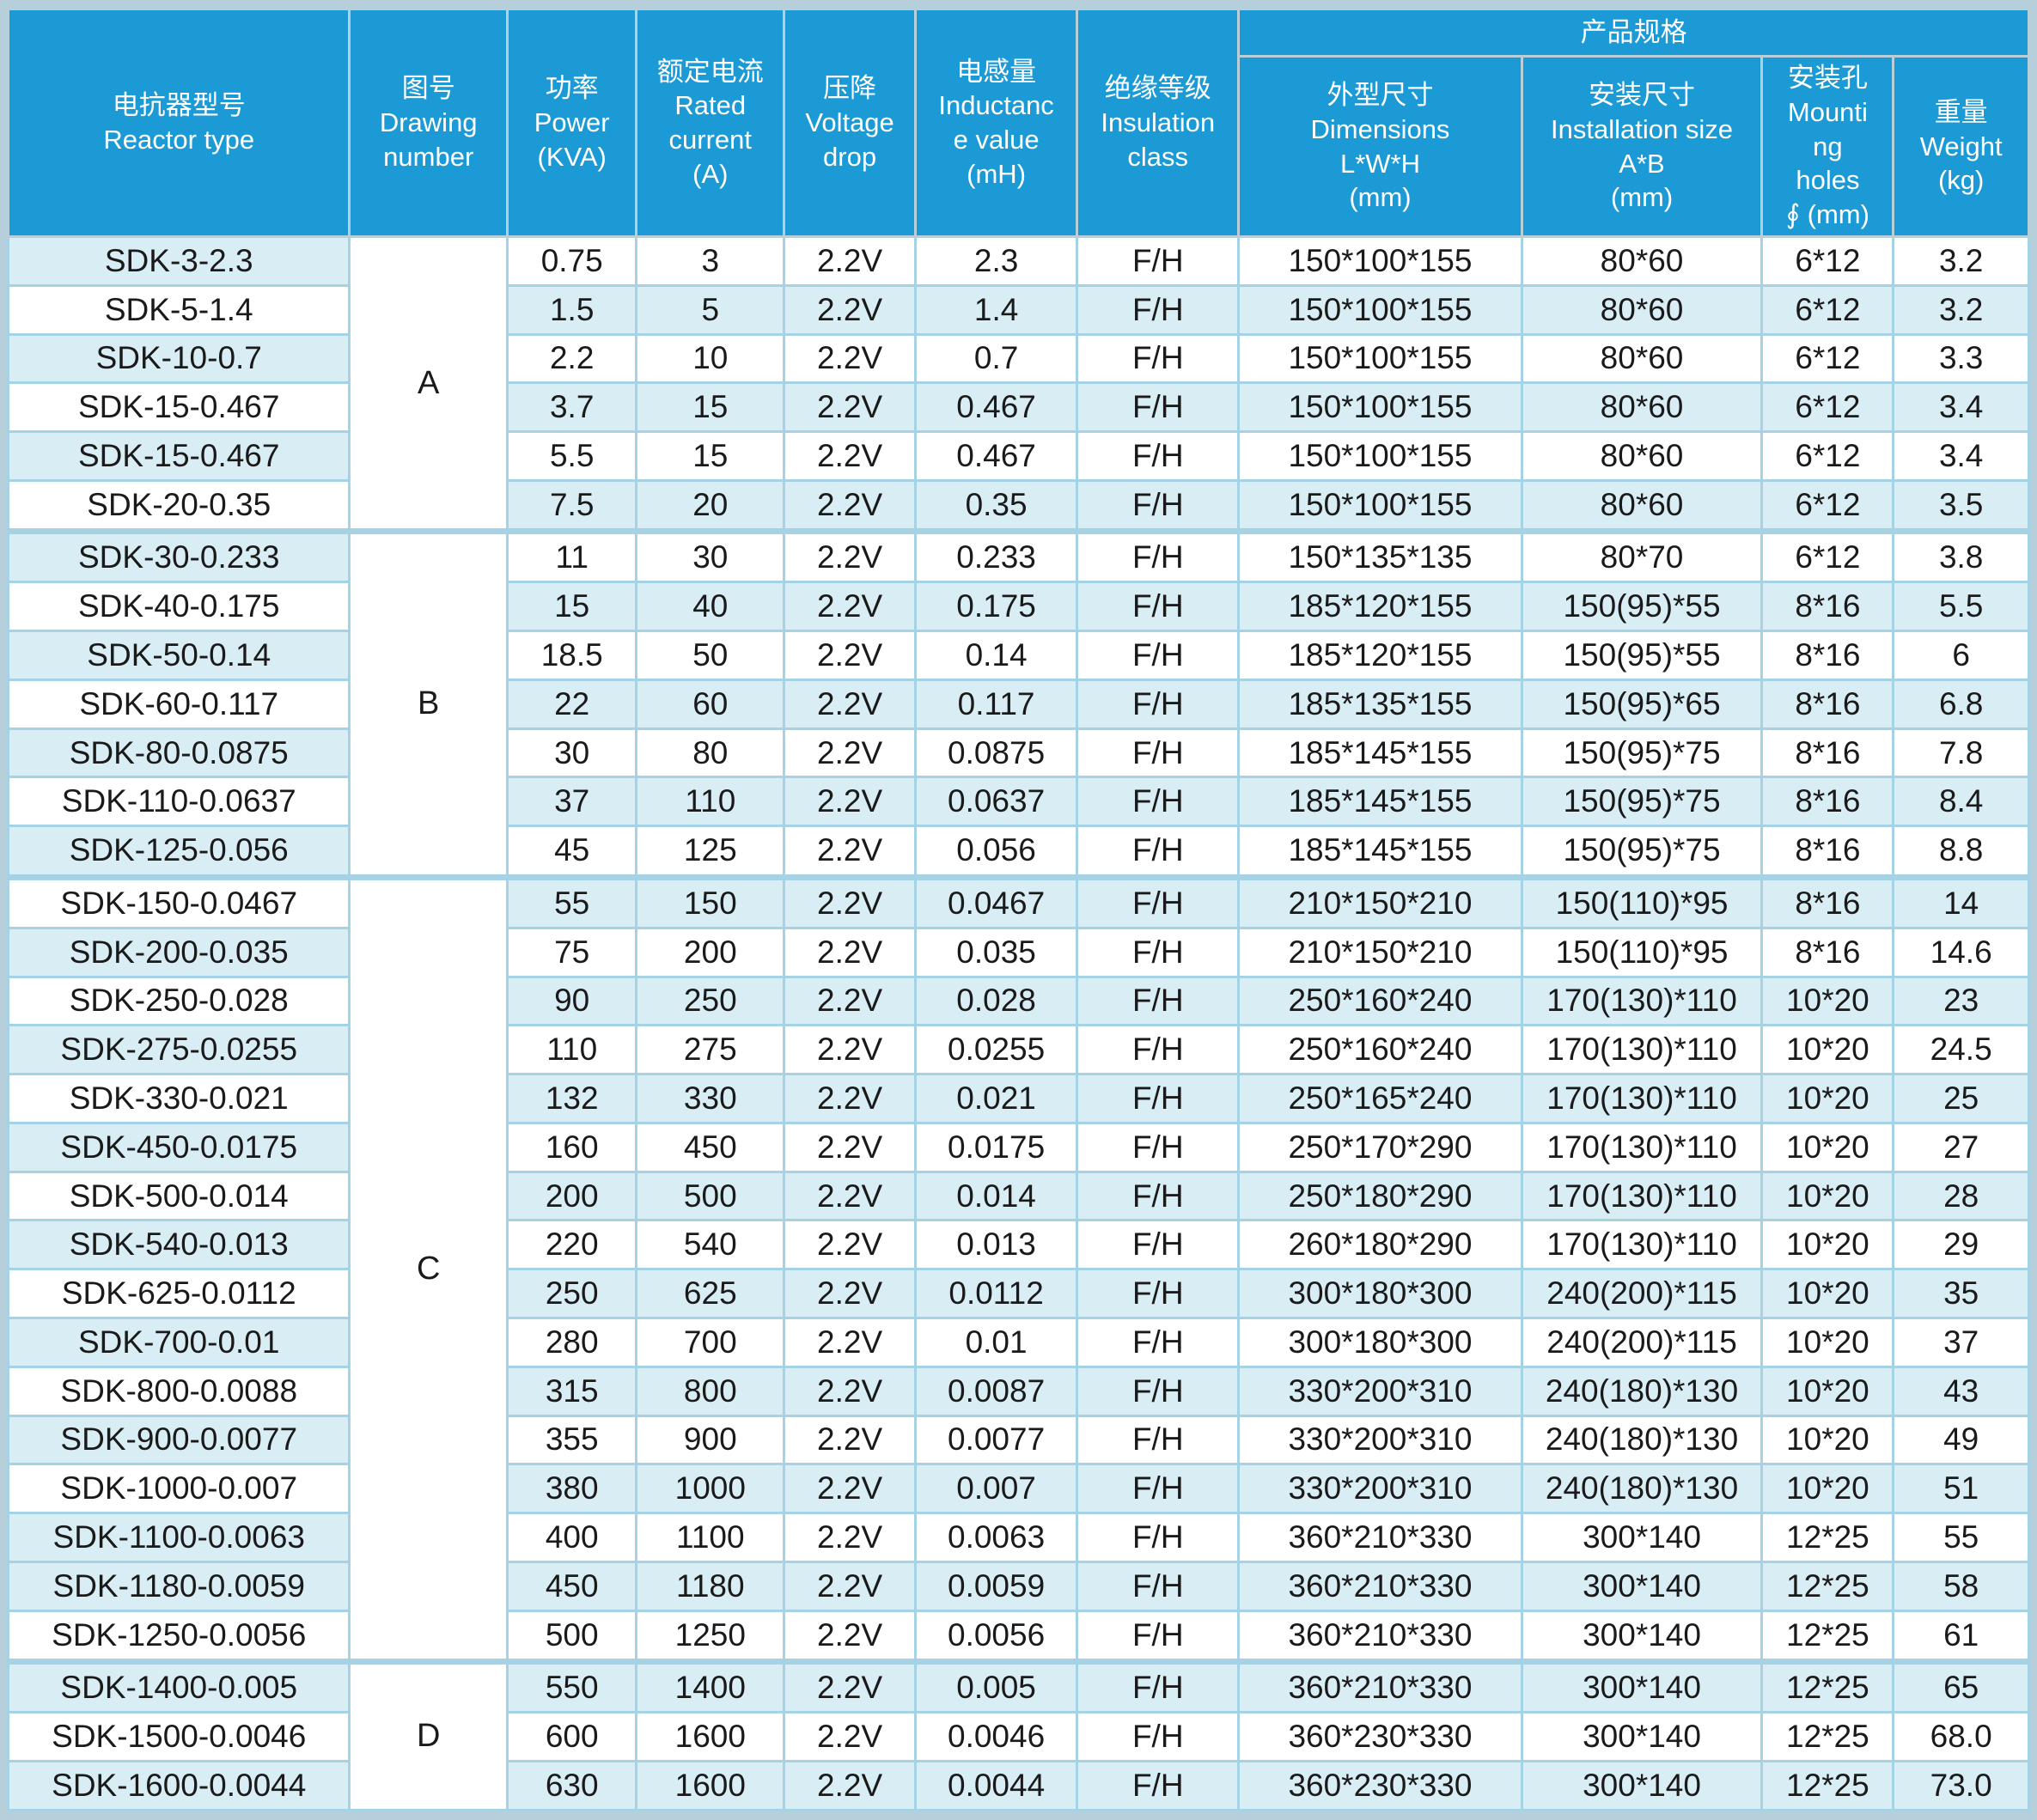 This screenshot has height=1820, width=2037. Describe the element at coordinates (1961, 1786) in the screenshot. I see `cell-weight-kg: 73.0` at that location.